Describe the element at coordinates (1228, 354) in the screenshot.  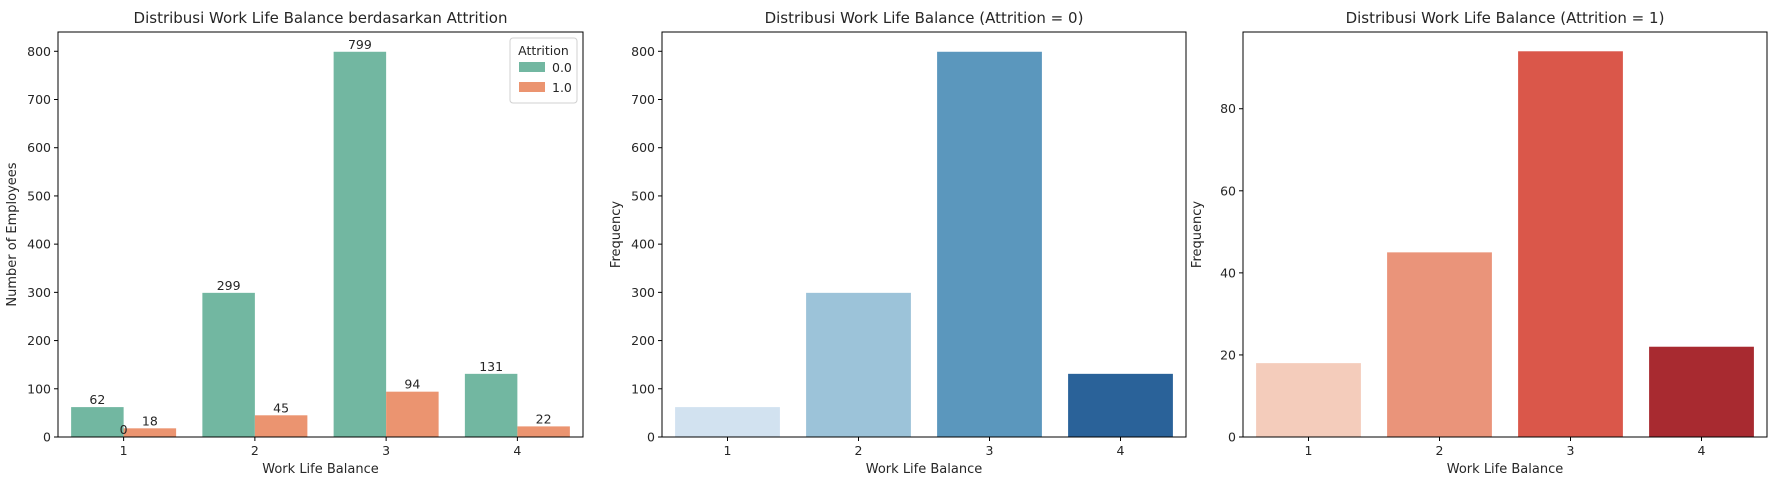
I see `y-tick-label: 20` at that location.